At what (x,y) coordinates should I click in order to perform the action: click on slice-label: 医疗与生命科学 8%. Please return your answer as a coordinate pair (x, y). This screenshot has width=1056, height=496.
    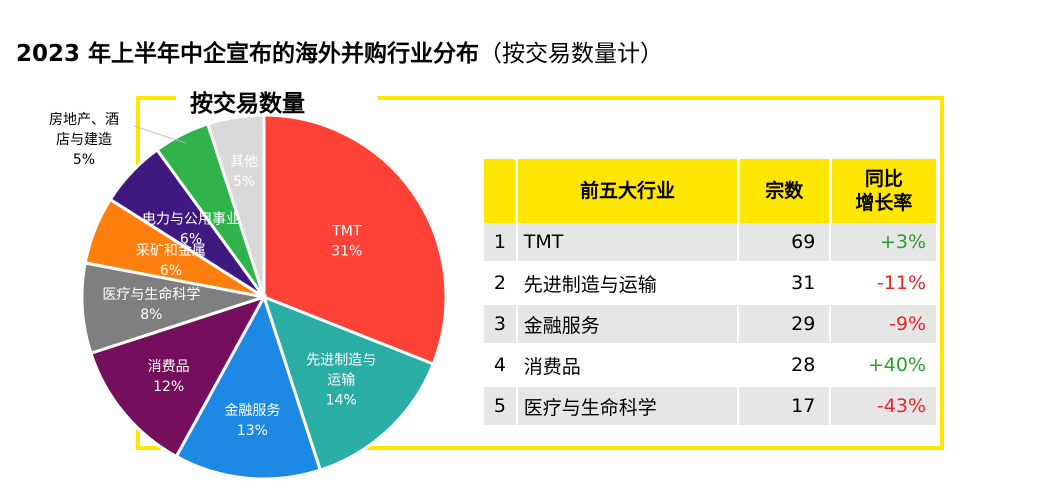
    Looking at the image, I should click on (151, 304).